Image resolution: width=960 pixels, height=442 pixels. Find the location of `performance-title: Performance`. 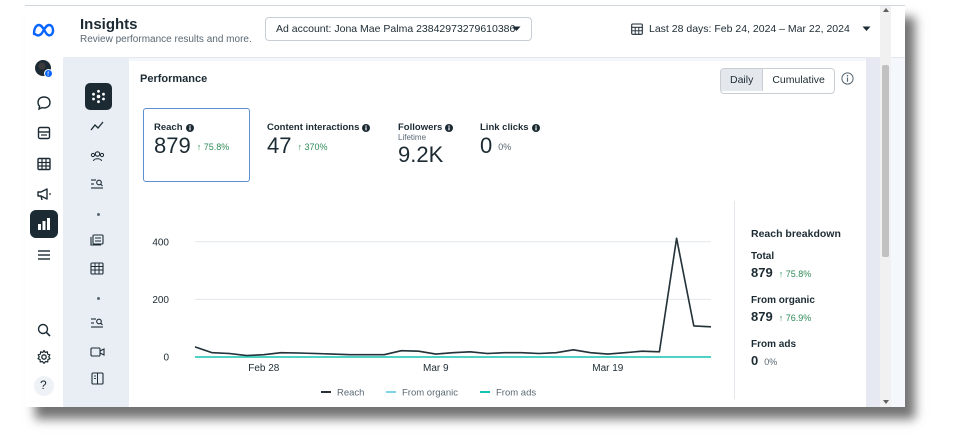

performance-title: Performance is located at coordinates (174, 79).